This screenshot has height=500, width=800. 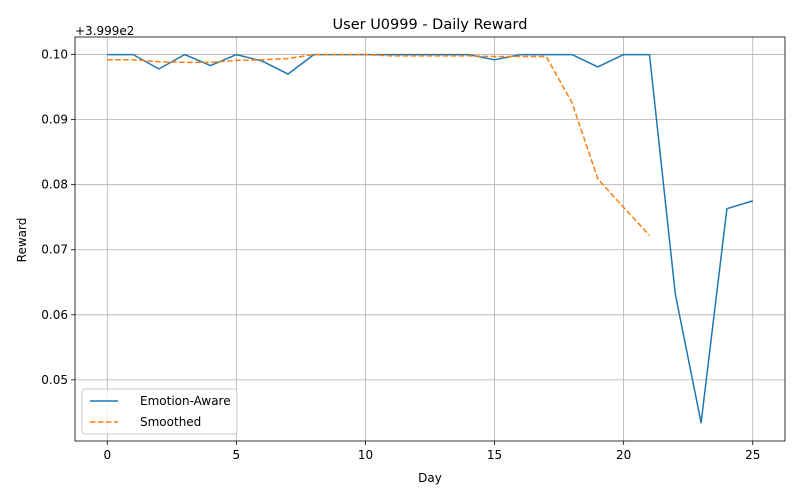 What do you see at coordinates (430, 25) in the screenshot?
I see `chart-title: User U0999 - Daily Reward` at bounding box center [430, 25].